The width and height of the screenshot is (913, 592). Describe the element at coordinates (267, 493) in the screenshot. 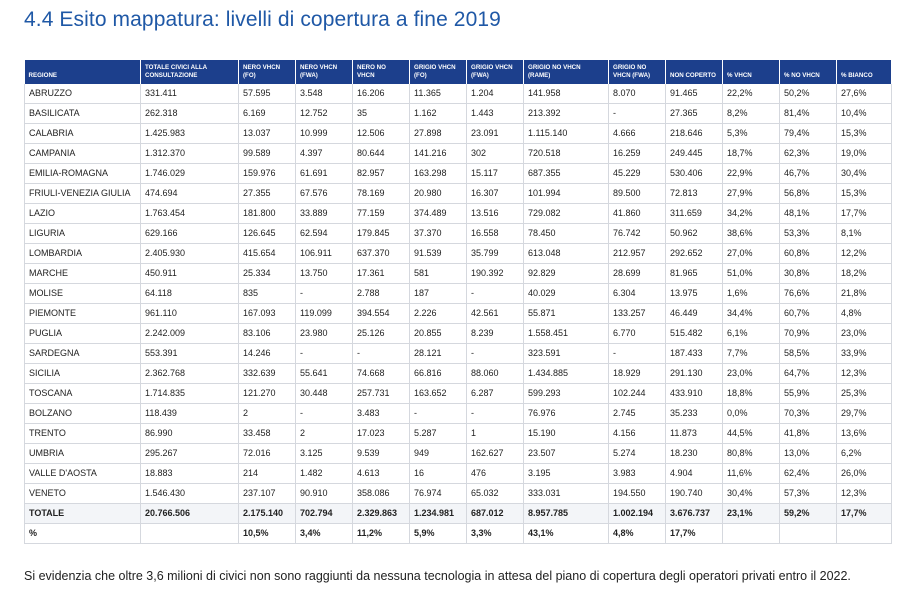

I see `value-cell: 237.107` at that location.